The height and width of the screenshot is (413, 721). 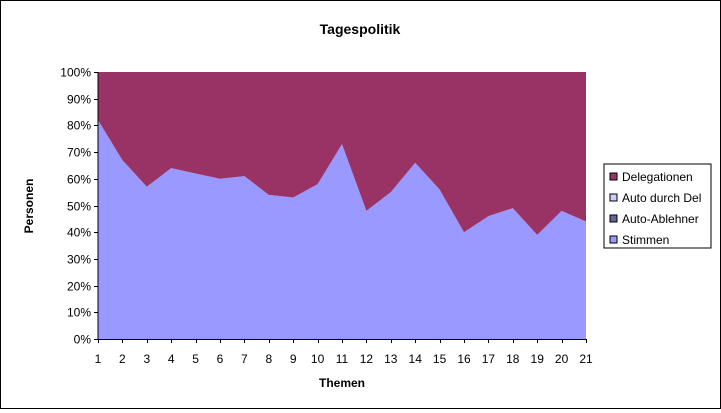 I want to click on legend-swatch-auto-ablehner, so click(x=613, y=218).